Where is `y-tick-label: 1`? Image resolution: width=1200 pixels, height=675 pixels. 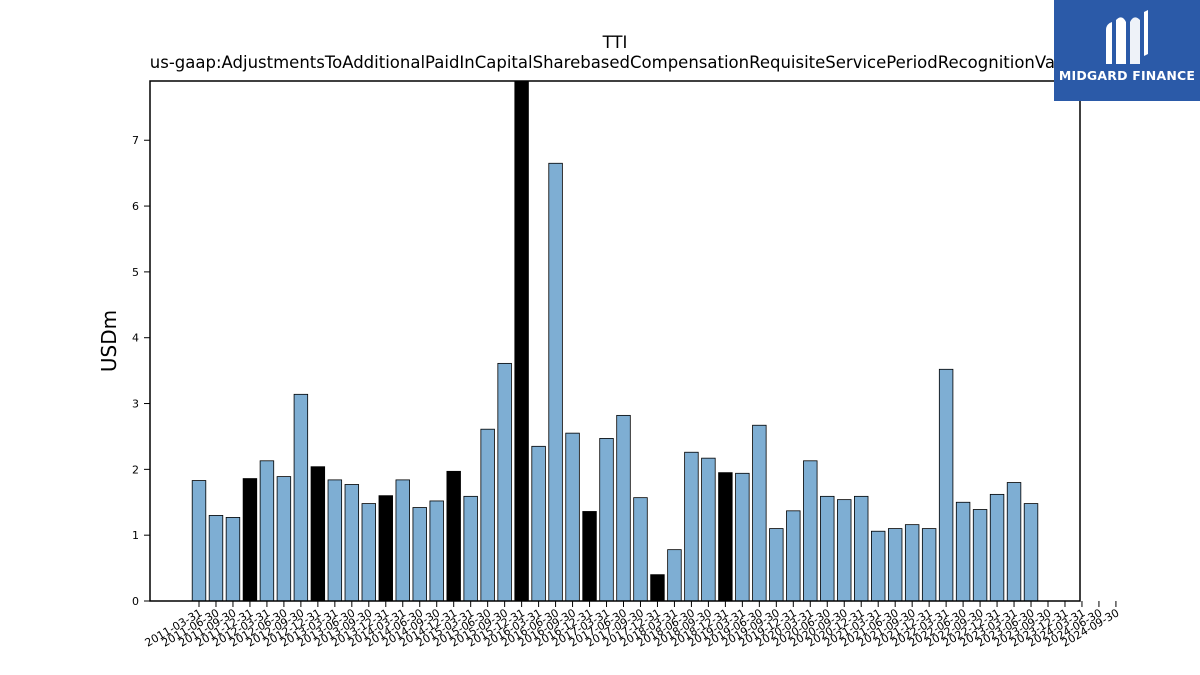
y-tick-label: 1 is located at coordinates (135, 535).